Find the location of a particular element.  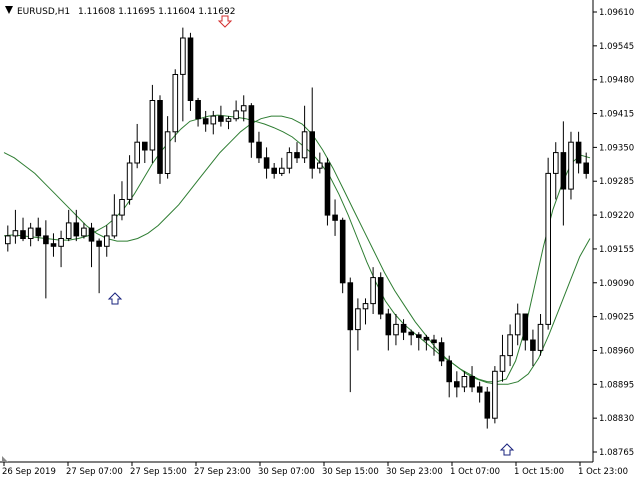

x-tick-label: 30 Sep 07:00 is located at coordinates (286, 472).